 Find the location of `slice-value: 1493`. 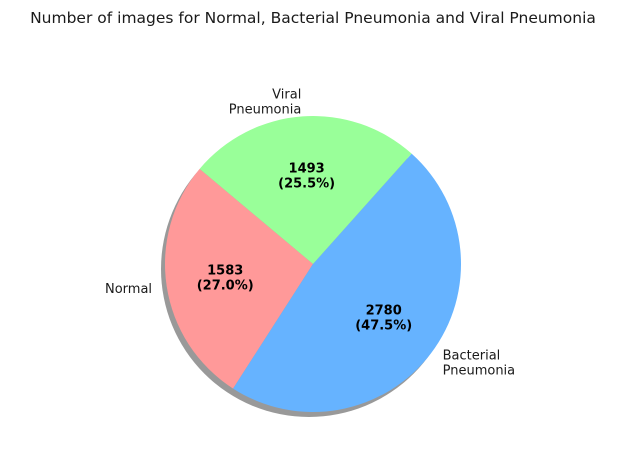

slice-value: 1493 is located at coordinates (307, 168).